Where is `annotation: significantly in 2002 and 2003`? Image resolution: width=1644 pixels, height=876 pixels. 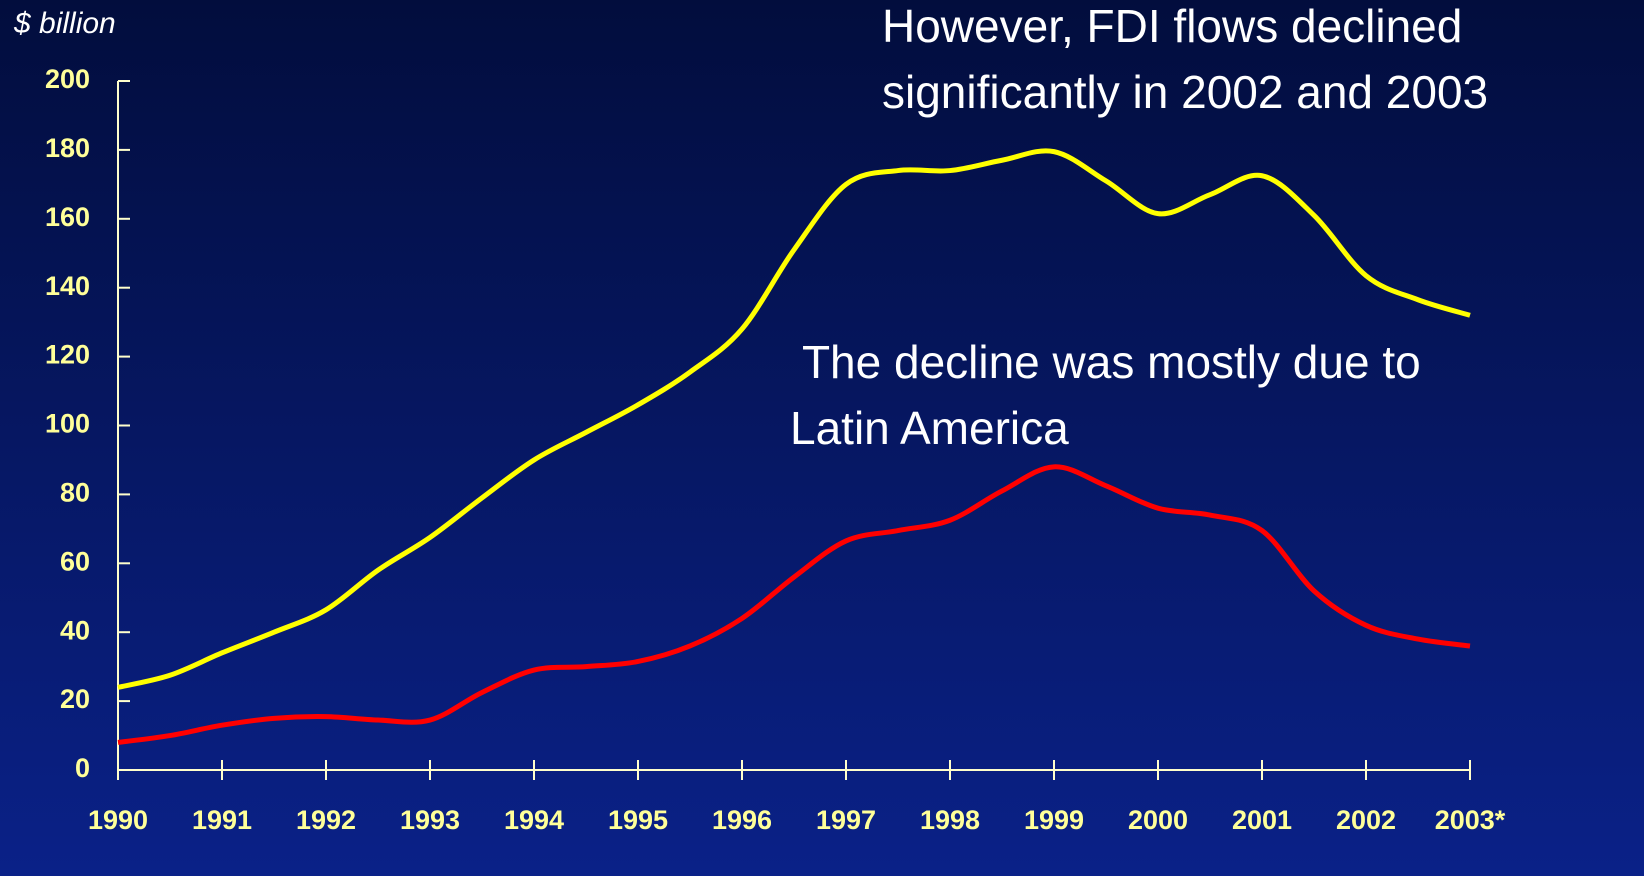
annotation: significantly in 2002 and 2003 is located at coordinates (1185, 92).